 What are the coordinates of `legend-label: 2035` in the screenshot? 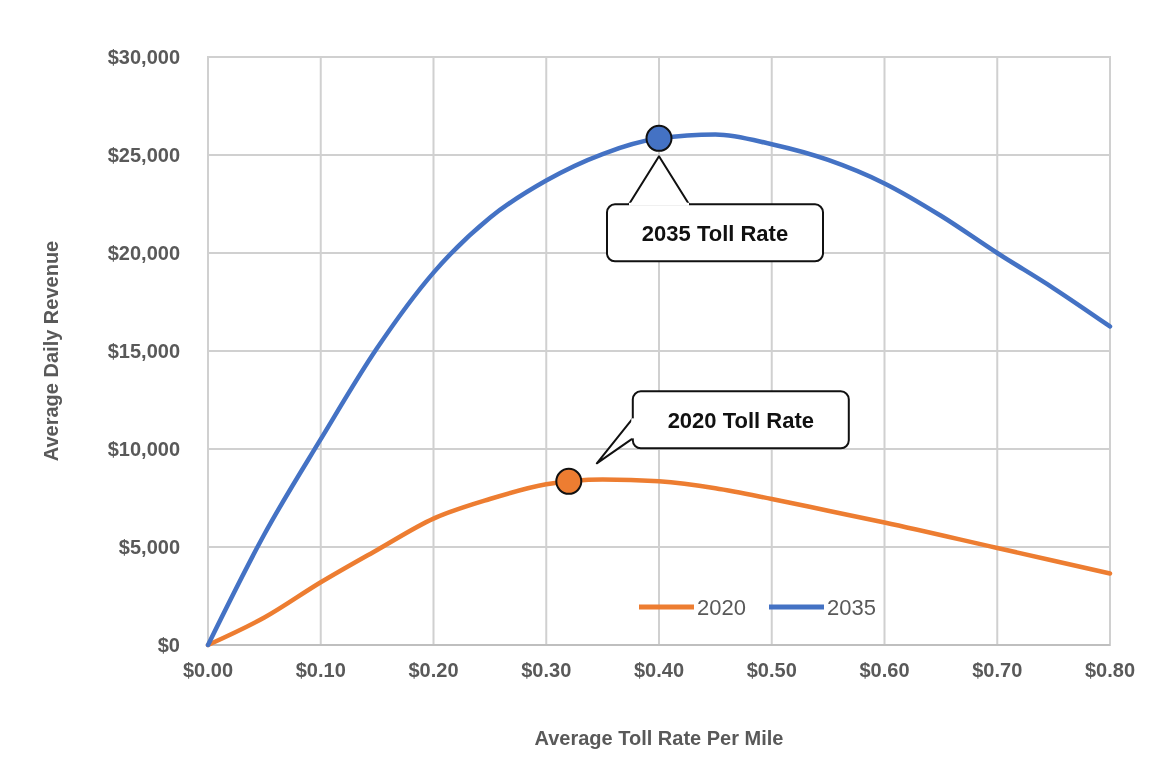 It's located at (851, 607).